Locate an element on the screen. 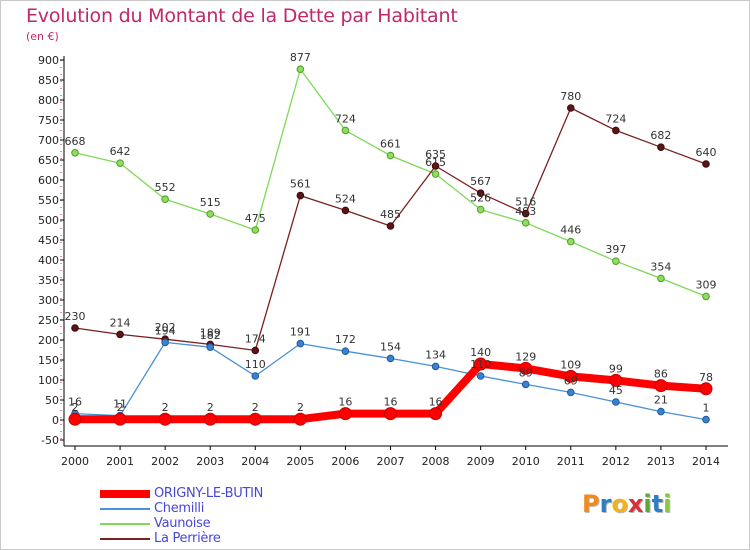 Image resolution: width=750 pixels, height=550 pixels. data-label: 86 is located at coordinates (661, 374).